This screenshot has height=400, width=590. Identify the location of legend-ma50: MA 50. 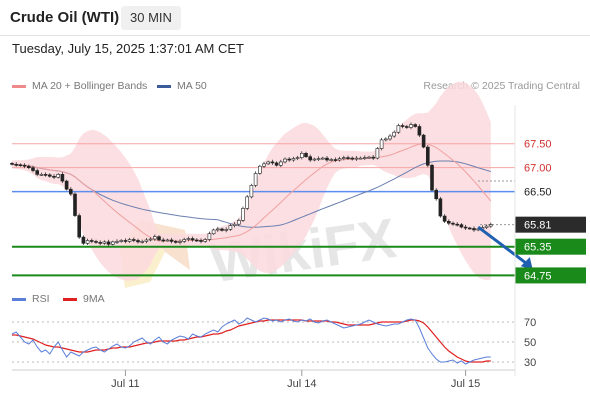
(182, 86).